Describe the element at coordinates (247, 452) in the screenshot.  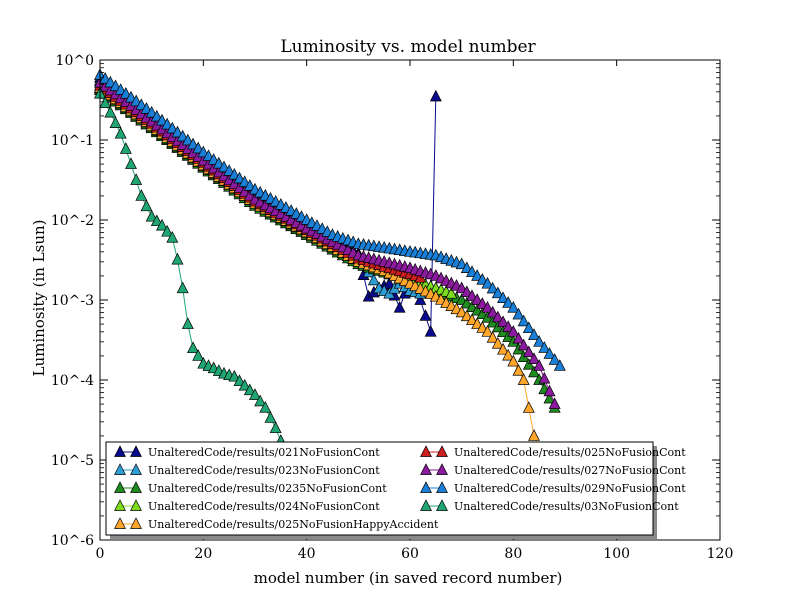
I see `legend-item: UnalteredCode/results/021NoFusionCont` at that location.